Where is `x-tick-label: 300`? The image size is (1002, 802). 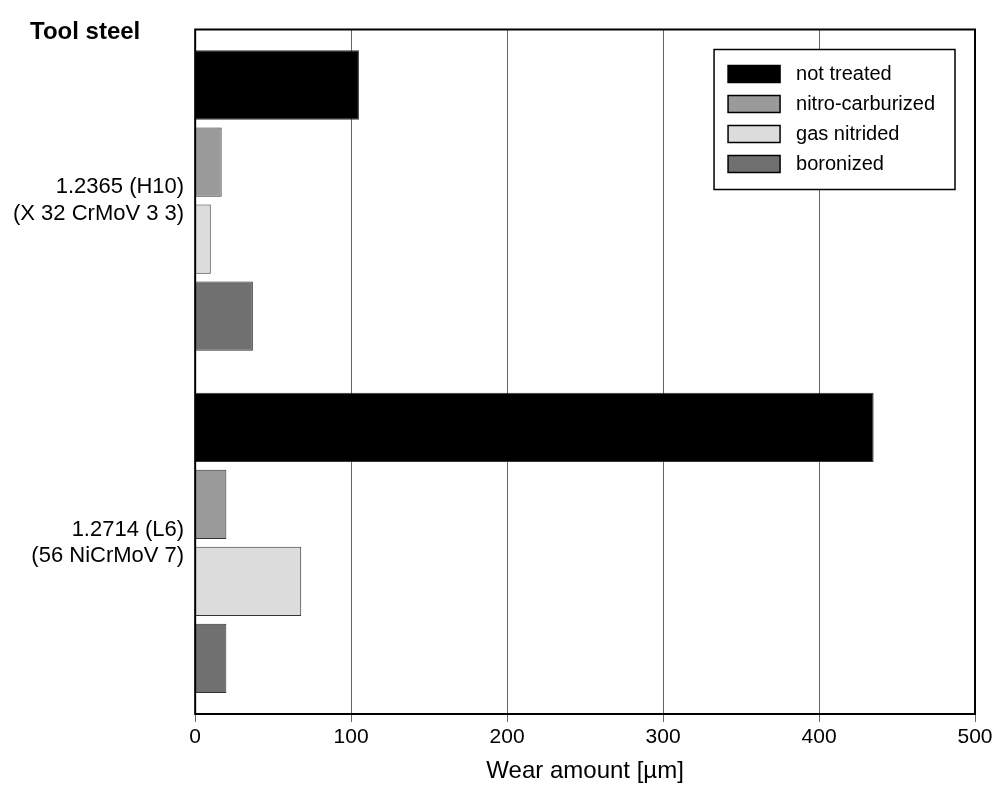 x-tick-label: 300 is located at coordinates (663, 736).